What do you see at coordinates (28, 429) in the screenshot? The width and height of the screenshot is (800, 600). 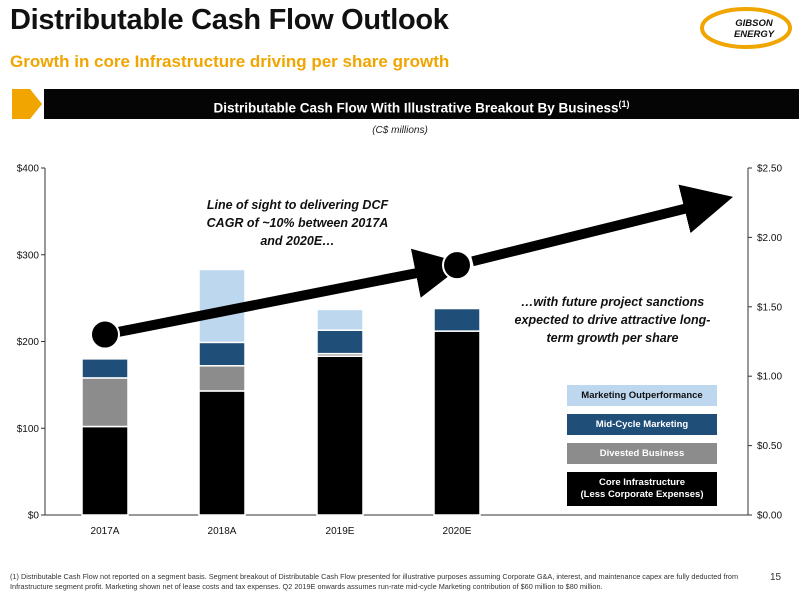 I see `y-left-tick-label: $100` at bounding box center [28, 429].